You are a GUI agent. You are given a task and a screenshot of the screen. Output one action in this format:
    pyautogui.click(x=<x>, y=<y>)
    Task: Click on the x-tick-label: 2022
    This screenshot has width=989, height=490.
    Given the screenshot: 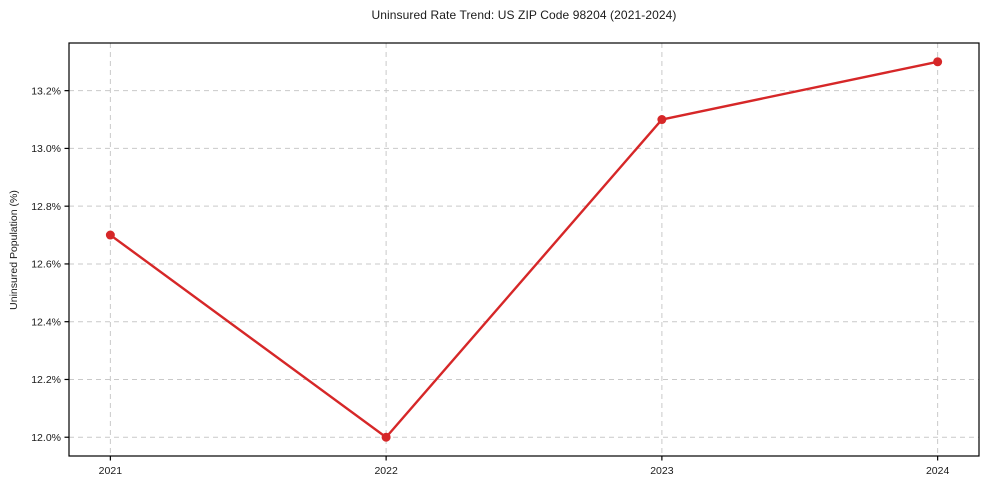 What is the action you would take?
    pyautogui.click(x=386, y=471)
    